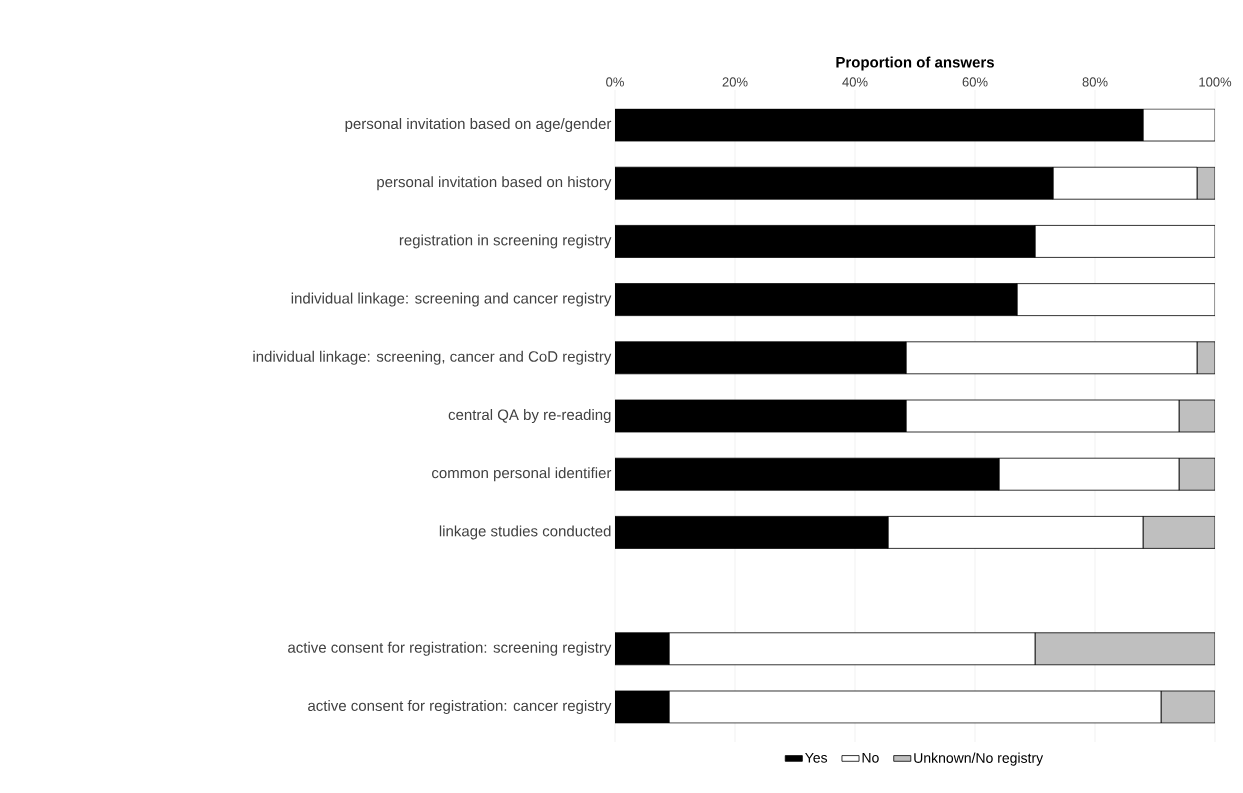 This screenshot has height=793, width=1243. I want to click on legend-label: Yes, so click(816, 757).